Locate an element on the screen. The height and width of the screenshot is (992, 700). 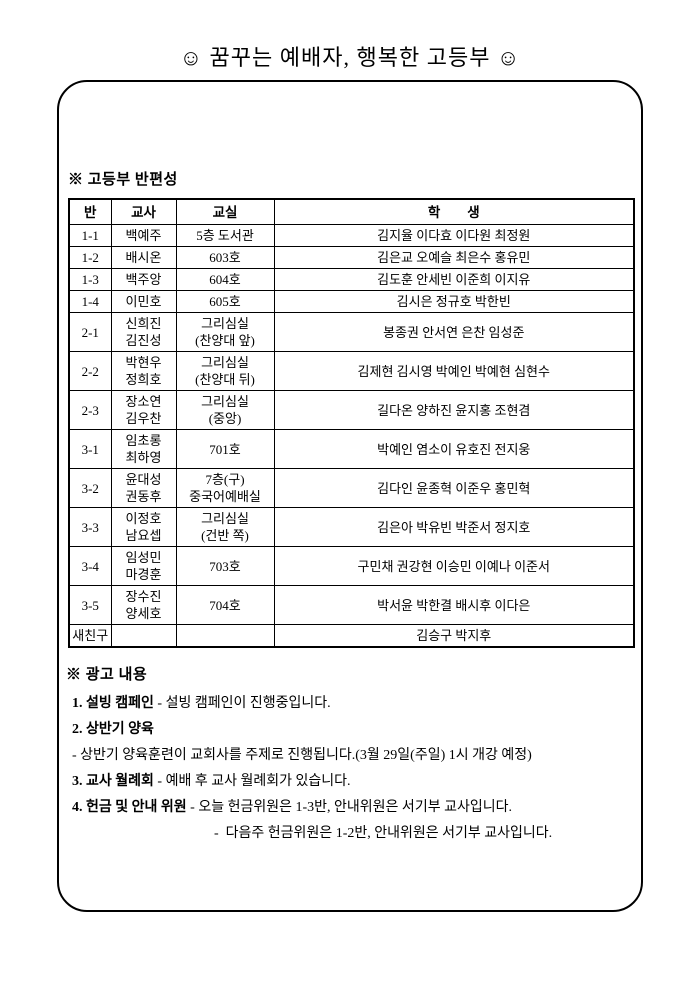
table-cell-room: 605호 is located at coordinates (225, 301).